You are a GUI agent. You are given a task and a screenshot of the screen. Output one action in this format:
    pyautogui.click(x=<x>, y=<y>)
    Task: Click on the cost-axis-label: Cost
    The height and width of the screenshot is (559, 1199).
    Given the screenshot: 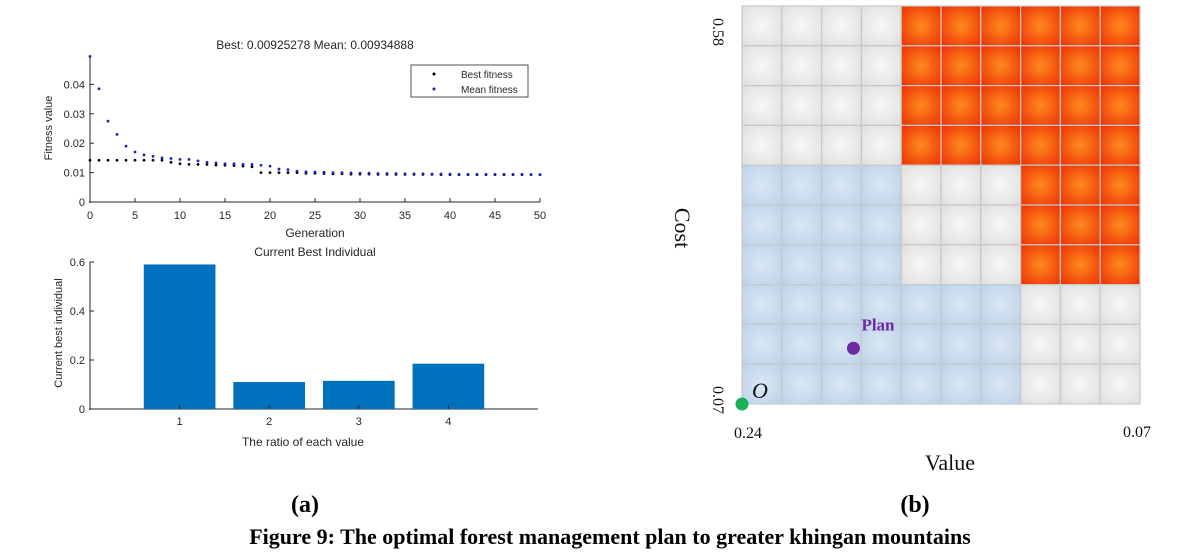 What is the action you would take?
    pyautogui.click(x=682, y=228)
    